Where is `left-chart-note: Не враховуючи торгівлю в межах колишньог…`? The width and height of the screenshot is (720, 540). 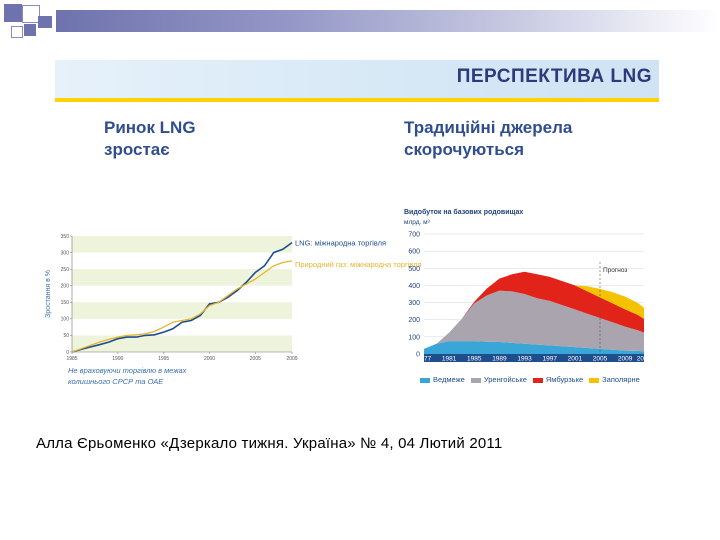
left-chart-note: Не враховуючи торгівлю в межах колишньог… is located at coordinates (127, 376).